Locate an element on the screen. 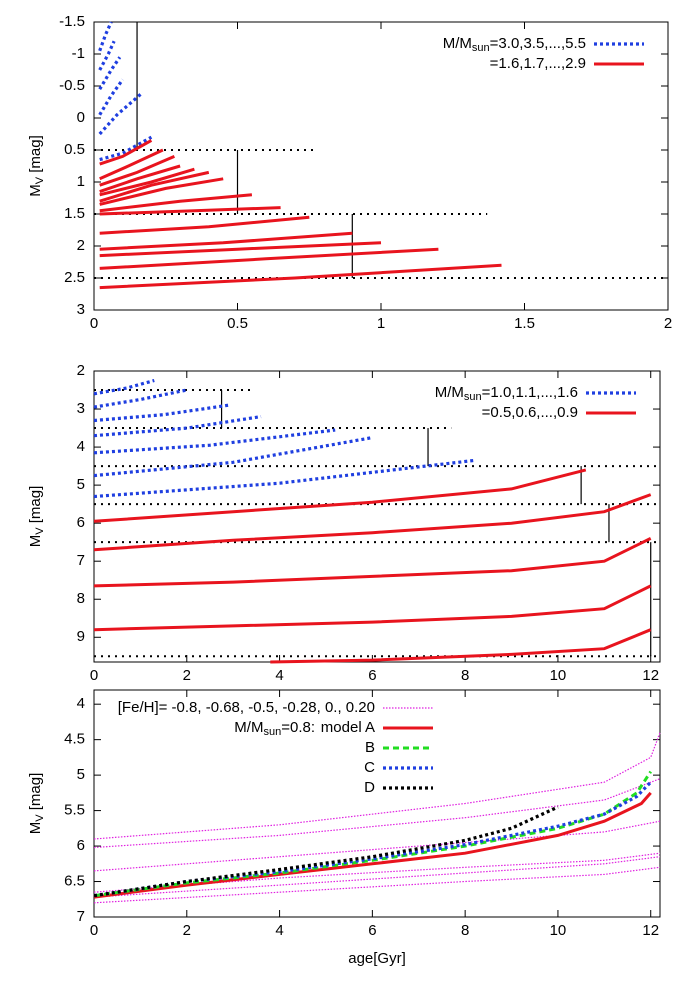 This screenshot has width=700, height=1000. legend-label: C is located at coordinates (369, 767).